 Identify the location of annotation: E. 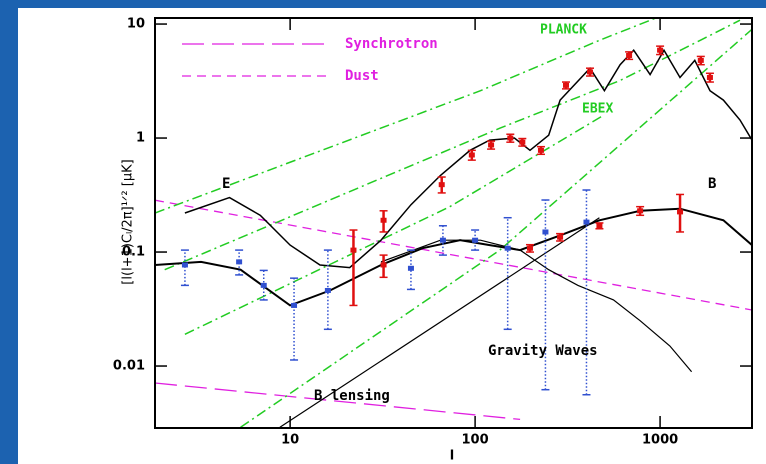
(226, 184).